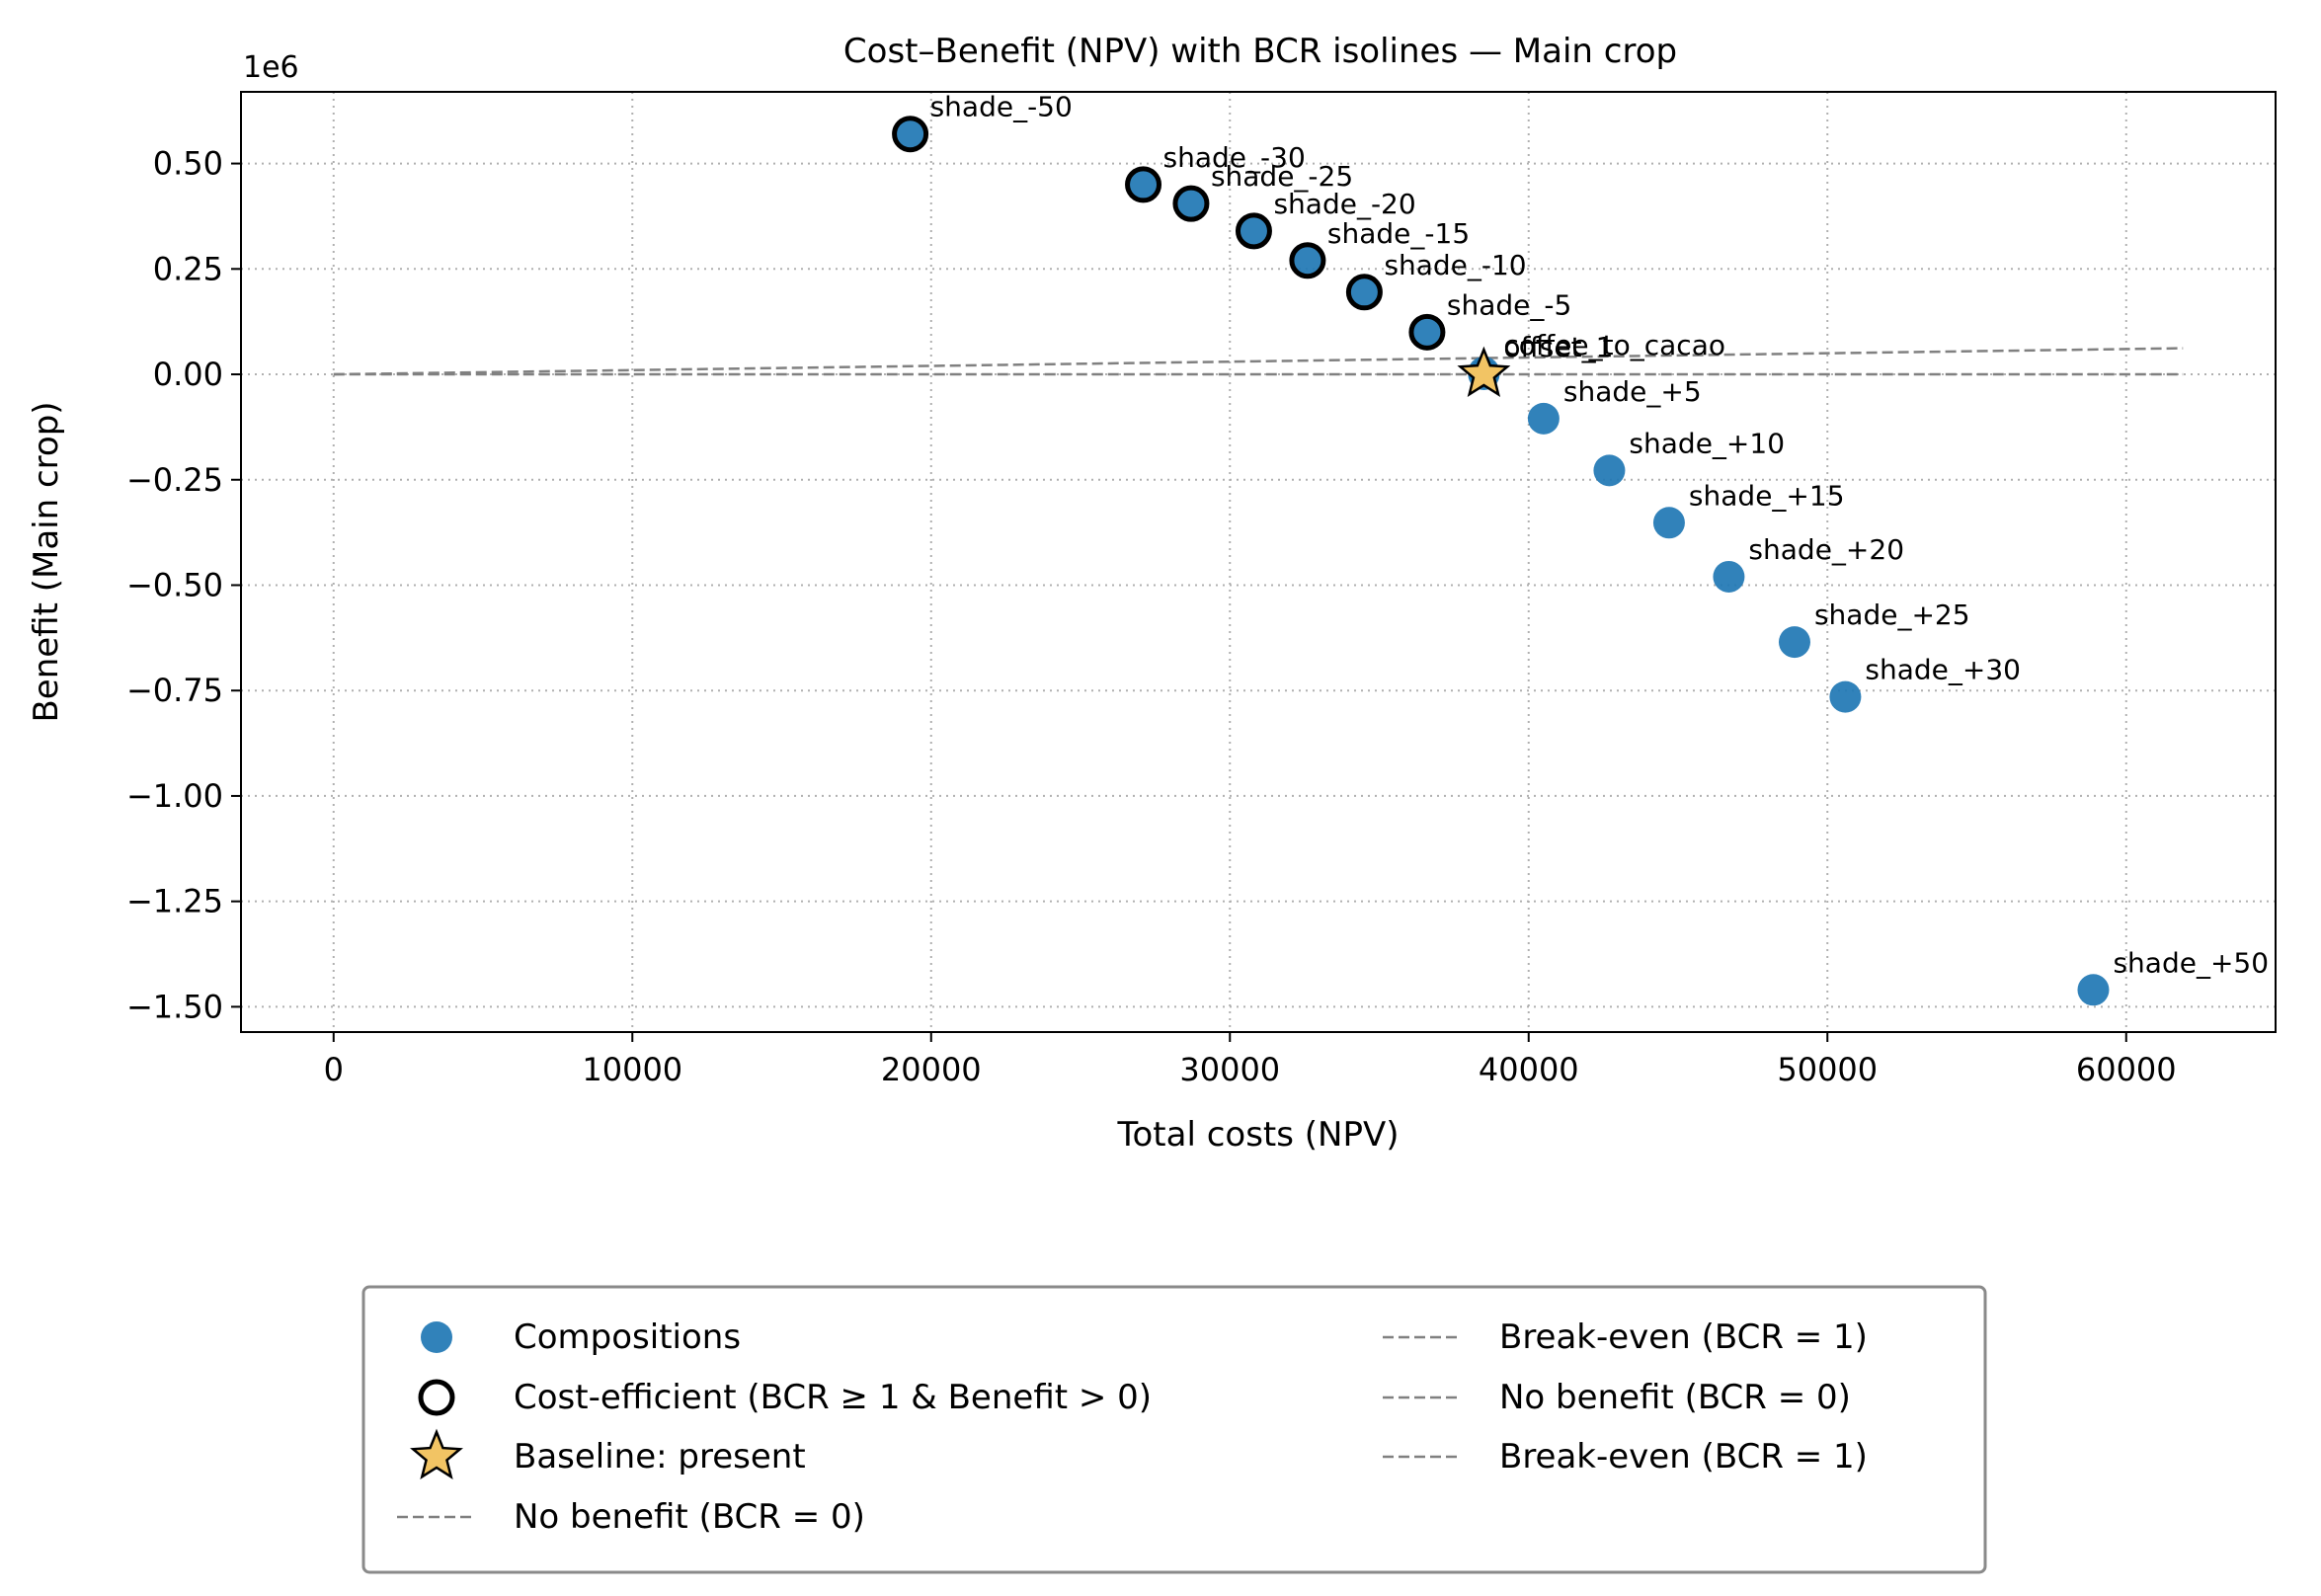  What do you see at coordinates (1427, 332) in the screenshot?
I see `point-shade_-5` at bounding box center [1427, 332].